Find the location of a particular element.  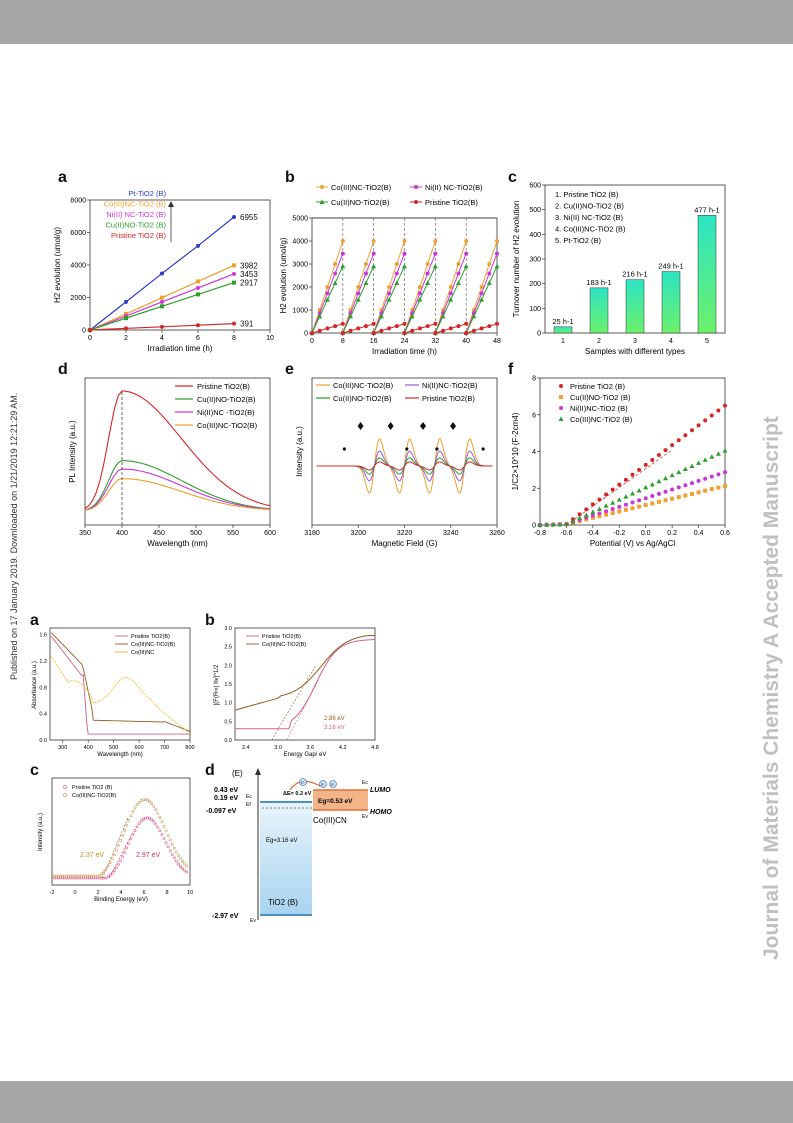

chart-b2-annotation: 3.16 eV is located at coordinates (334, 728).